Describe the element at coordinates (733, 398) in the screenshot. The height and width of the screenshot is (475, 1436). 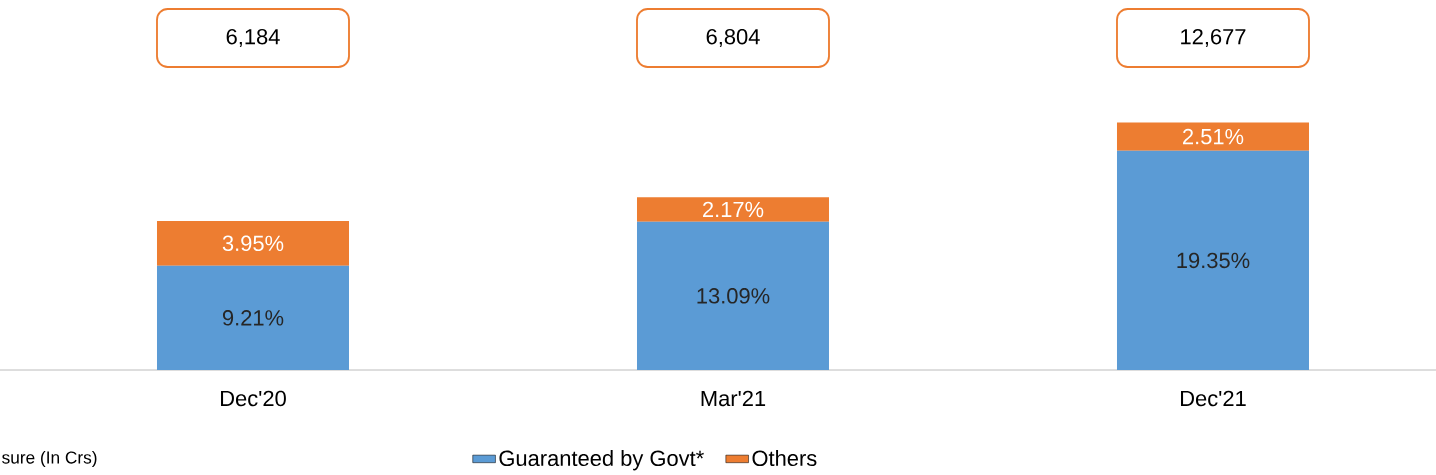
I see `x-tick-label: Mar'21` at that location.